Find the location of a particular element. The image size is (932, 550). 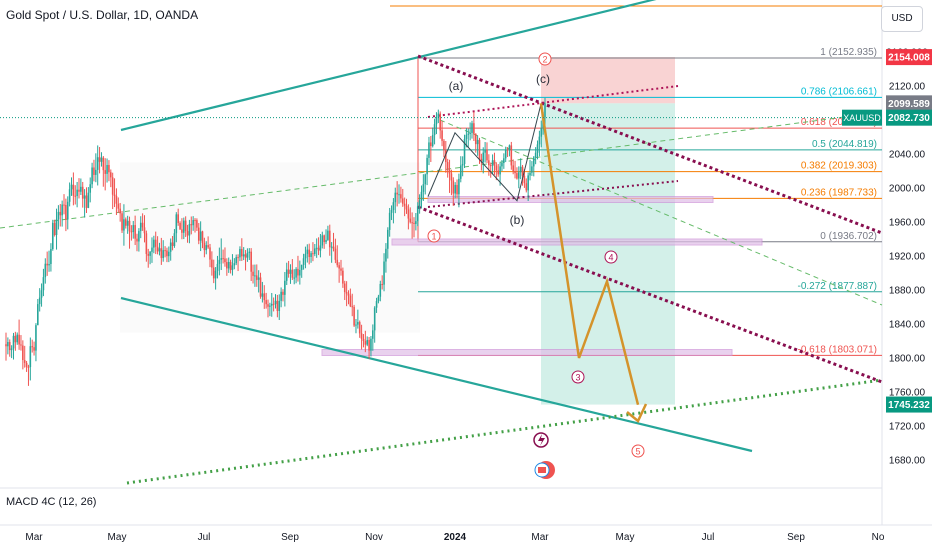

fib-level-label: 0 (1936.702) is located at coordinates (848, 236).